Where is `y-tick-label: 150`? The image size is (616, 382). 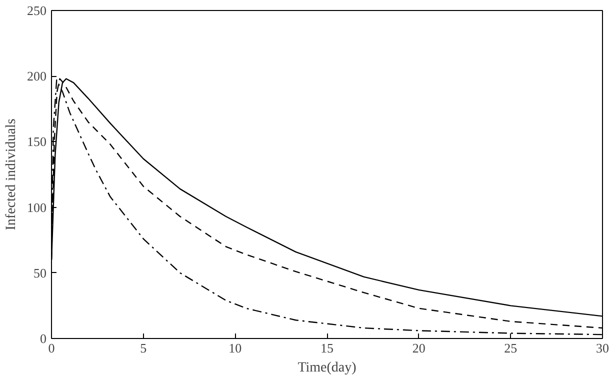 y-tick-label: 150 is located at coordinates (36, 142).